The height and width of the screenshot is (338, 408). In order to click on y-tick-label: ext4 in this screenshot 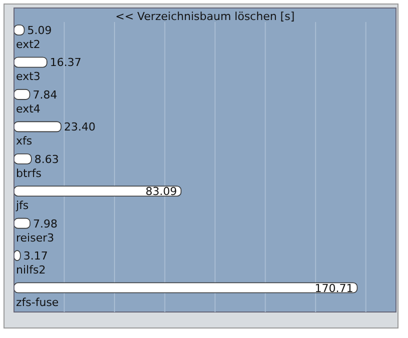, I will do `click(28, 109)`.